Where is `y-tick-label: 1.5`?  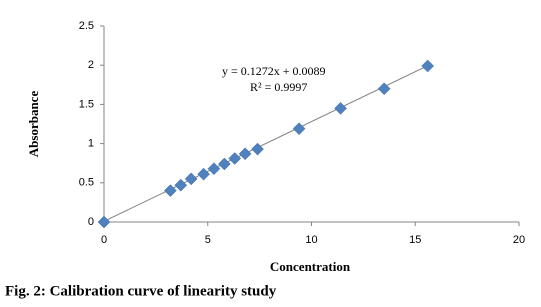
y-tick-label: 1.5 is located at coordinates (86, 104).